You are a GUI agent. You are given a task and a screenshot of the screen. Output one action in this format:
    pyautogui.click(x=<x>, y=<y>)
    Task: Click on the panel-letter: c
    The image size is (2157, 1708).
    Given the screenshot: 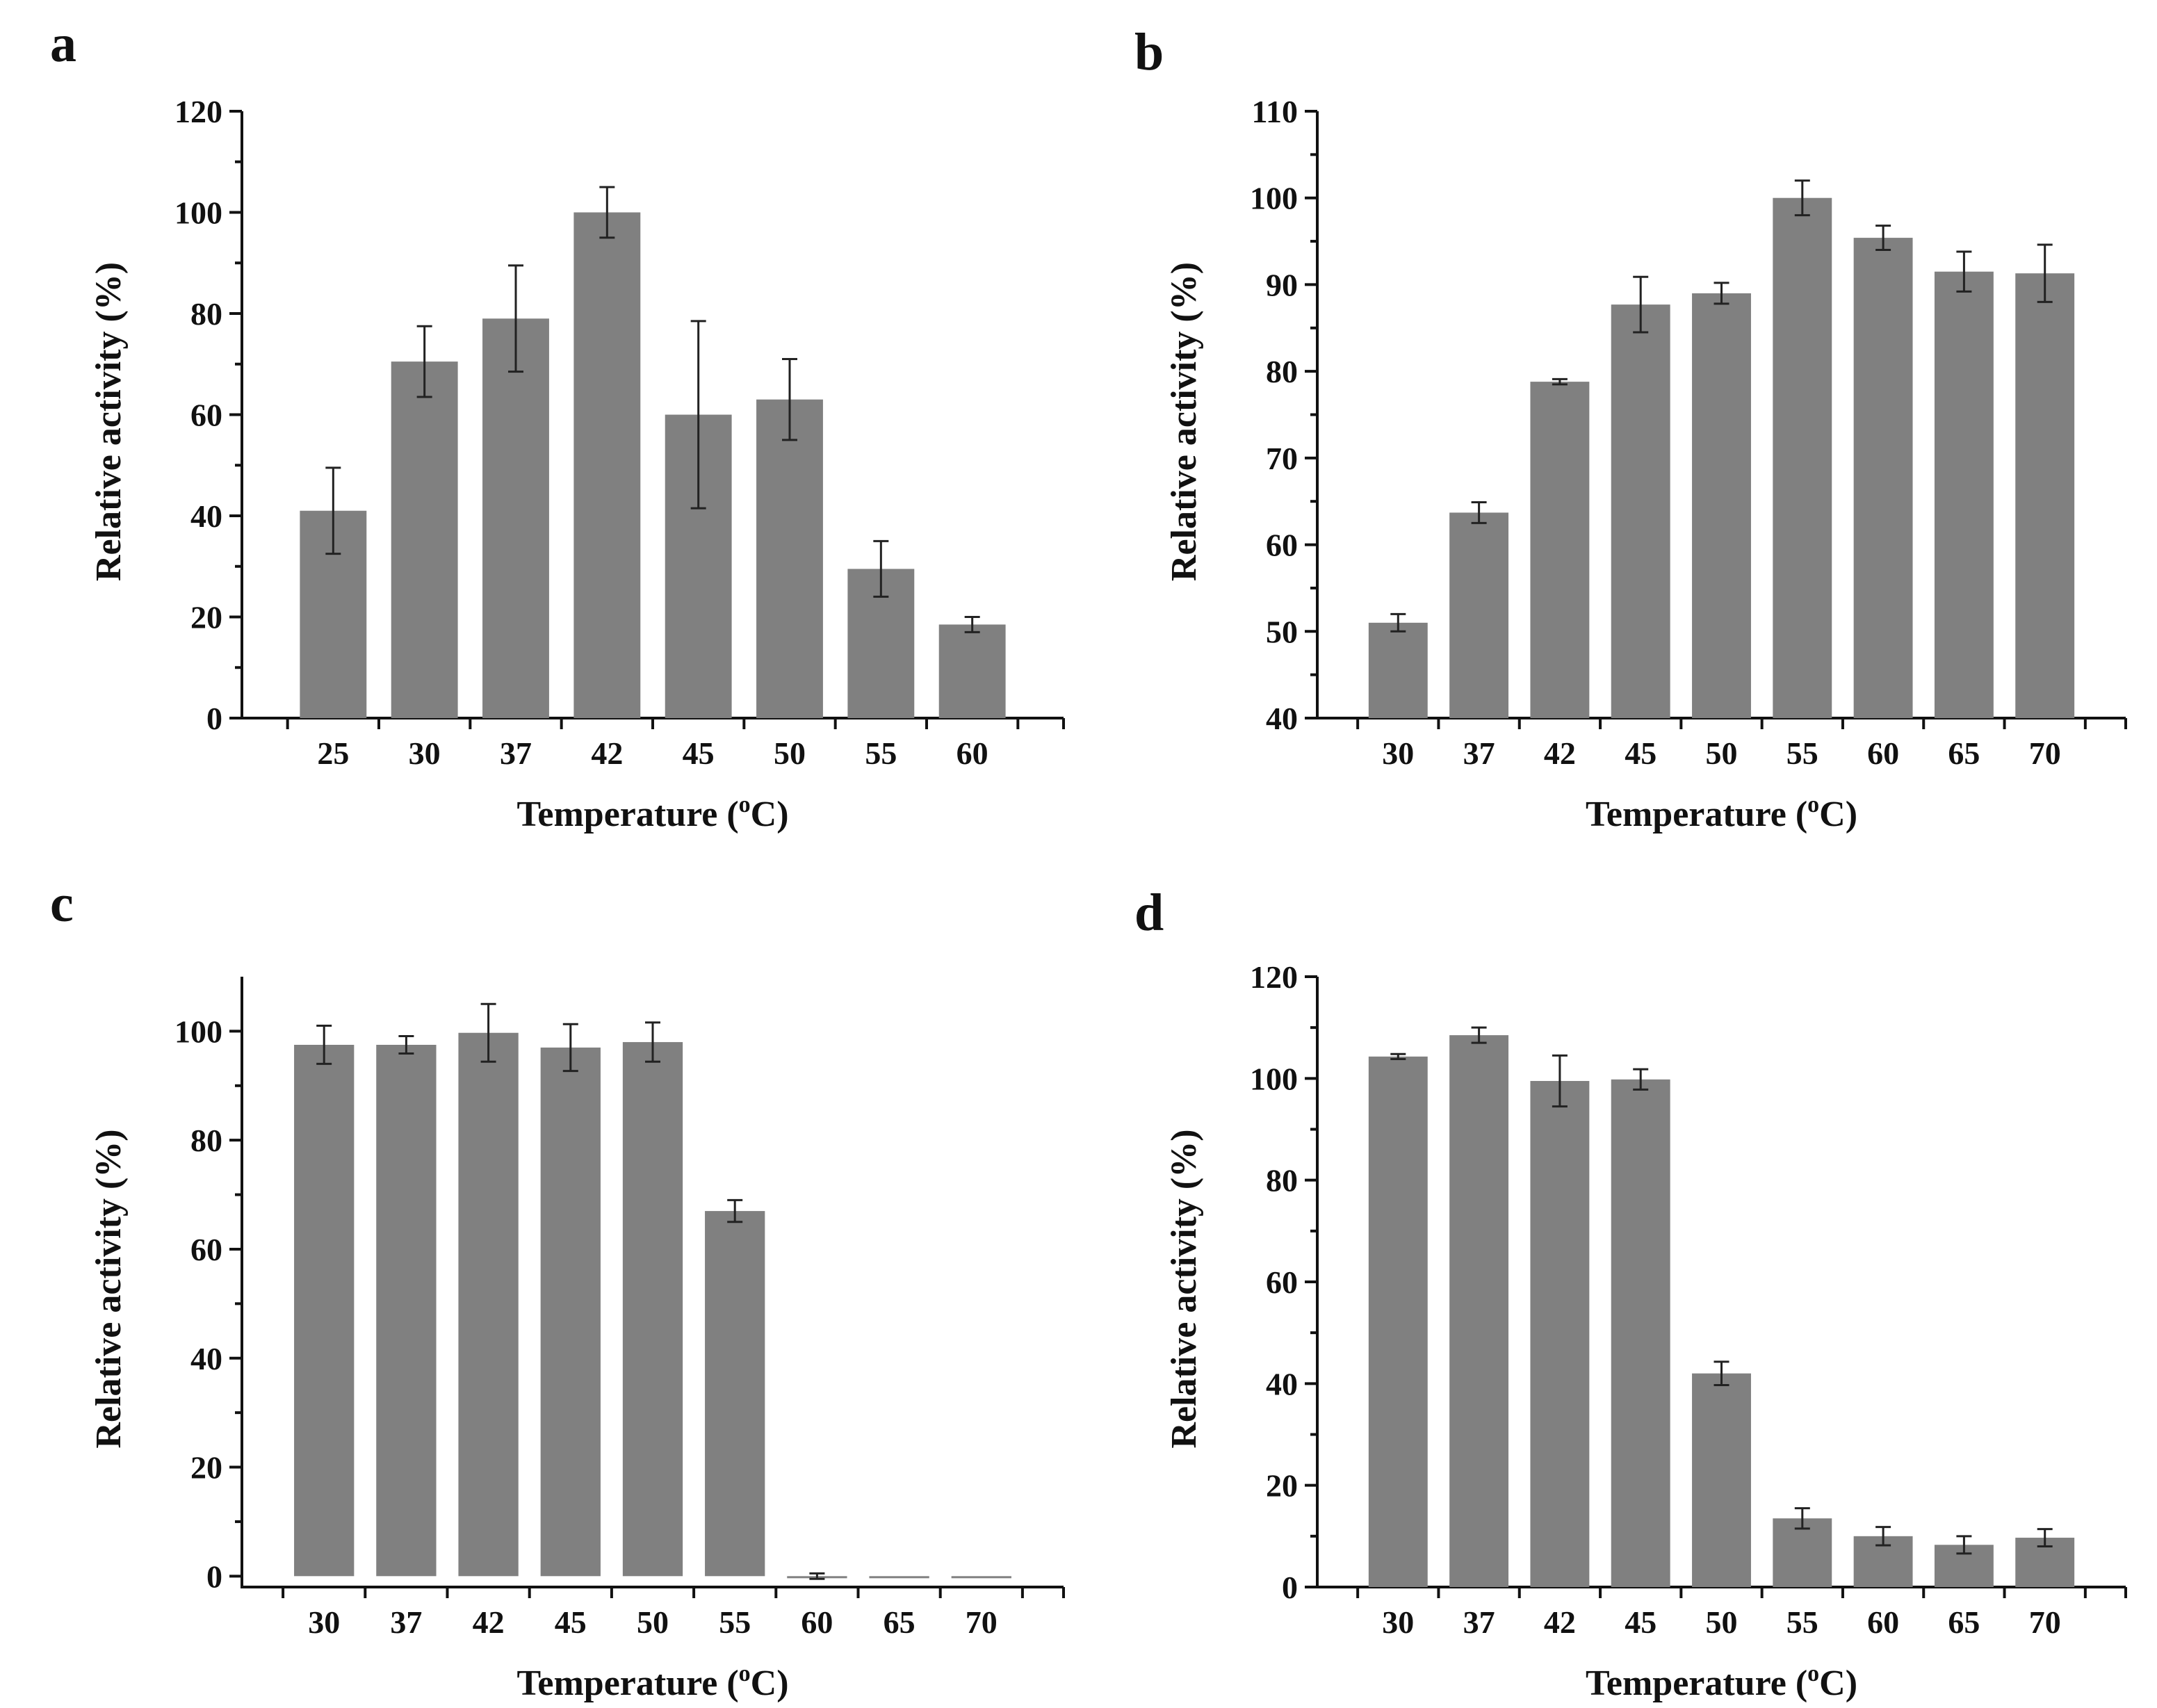 What is the action you would take?
    pyautogui.click(x=62, y=904)
    